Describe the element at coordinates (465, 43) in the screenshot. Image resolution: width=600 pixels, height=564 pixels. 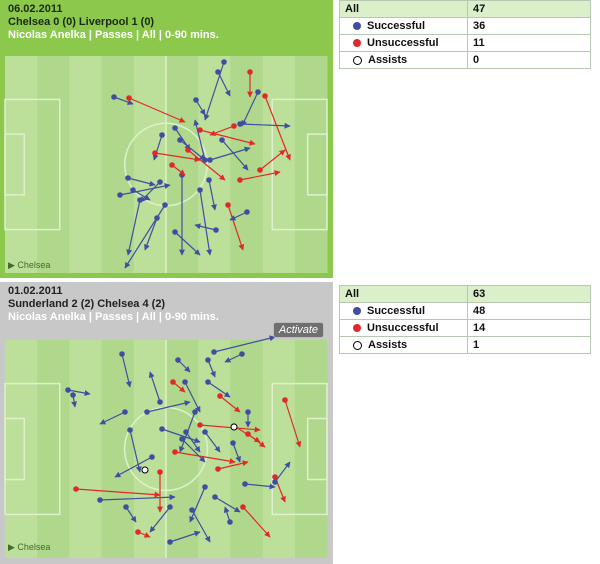
I see `stats-row-unsuccessful: Unsuccessful 11` at that location.